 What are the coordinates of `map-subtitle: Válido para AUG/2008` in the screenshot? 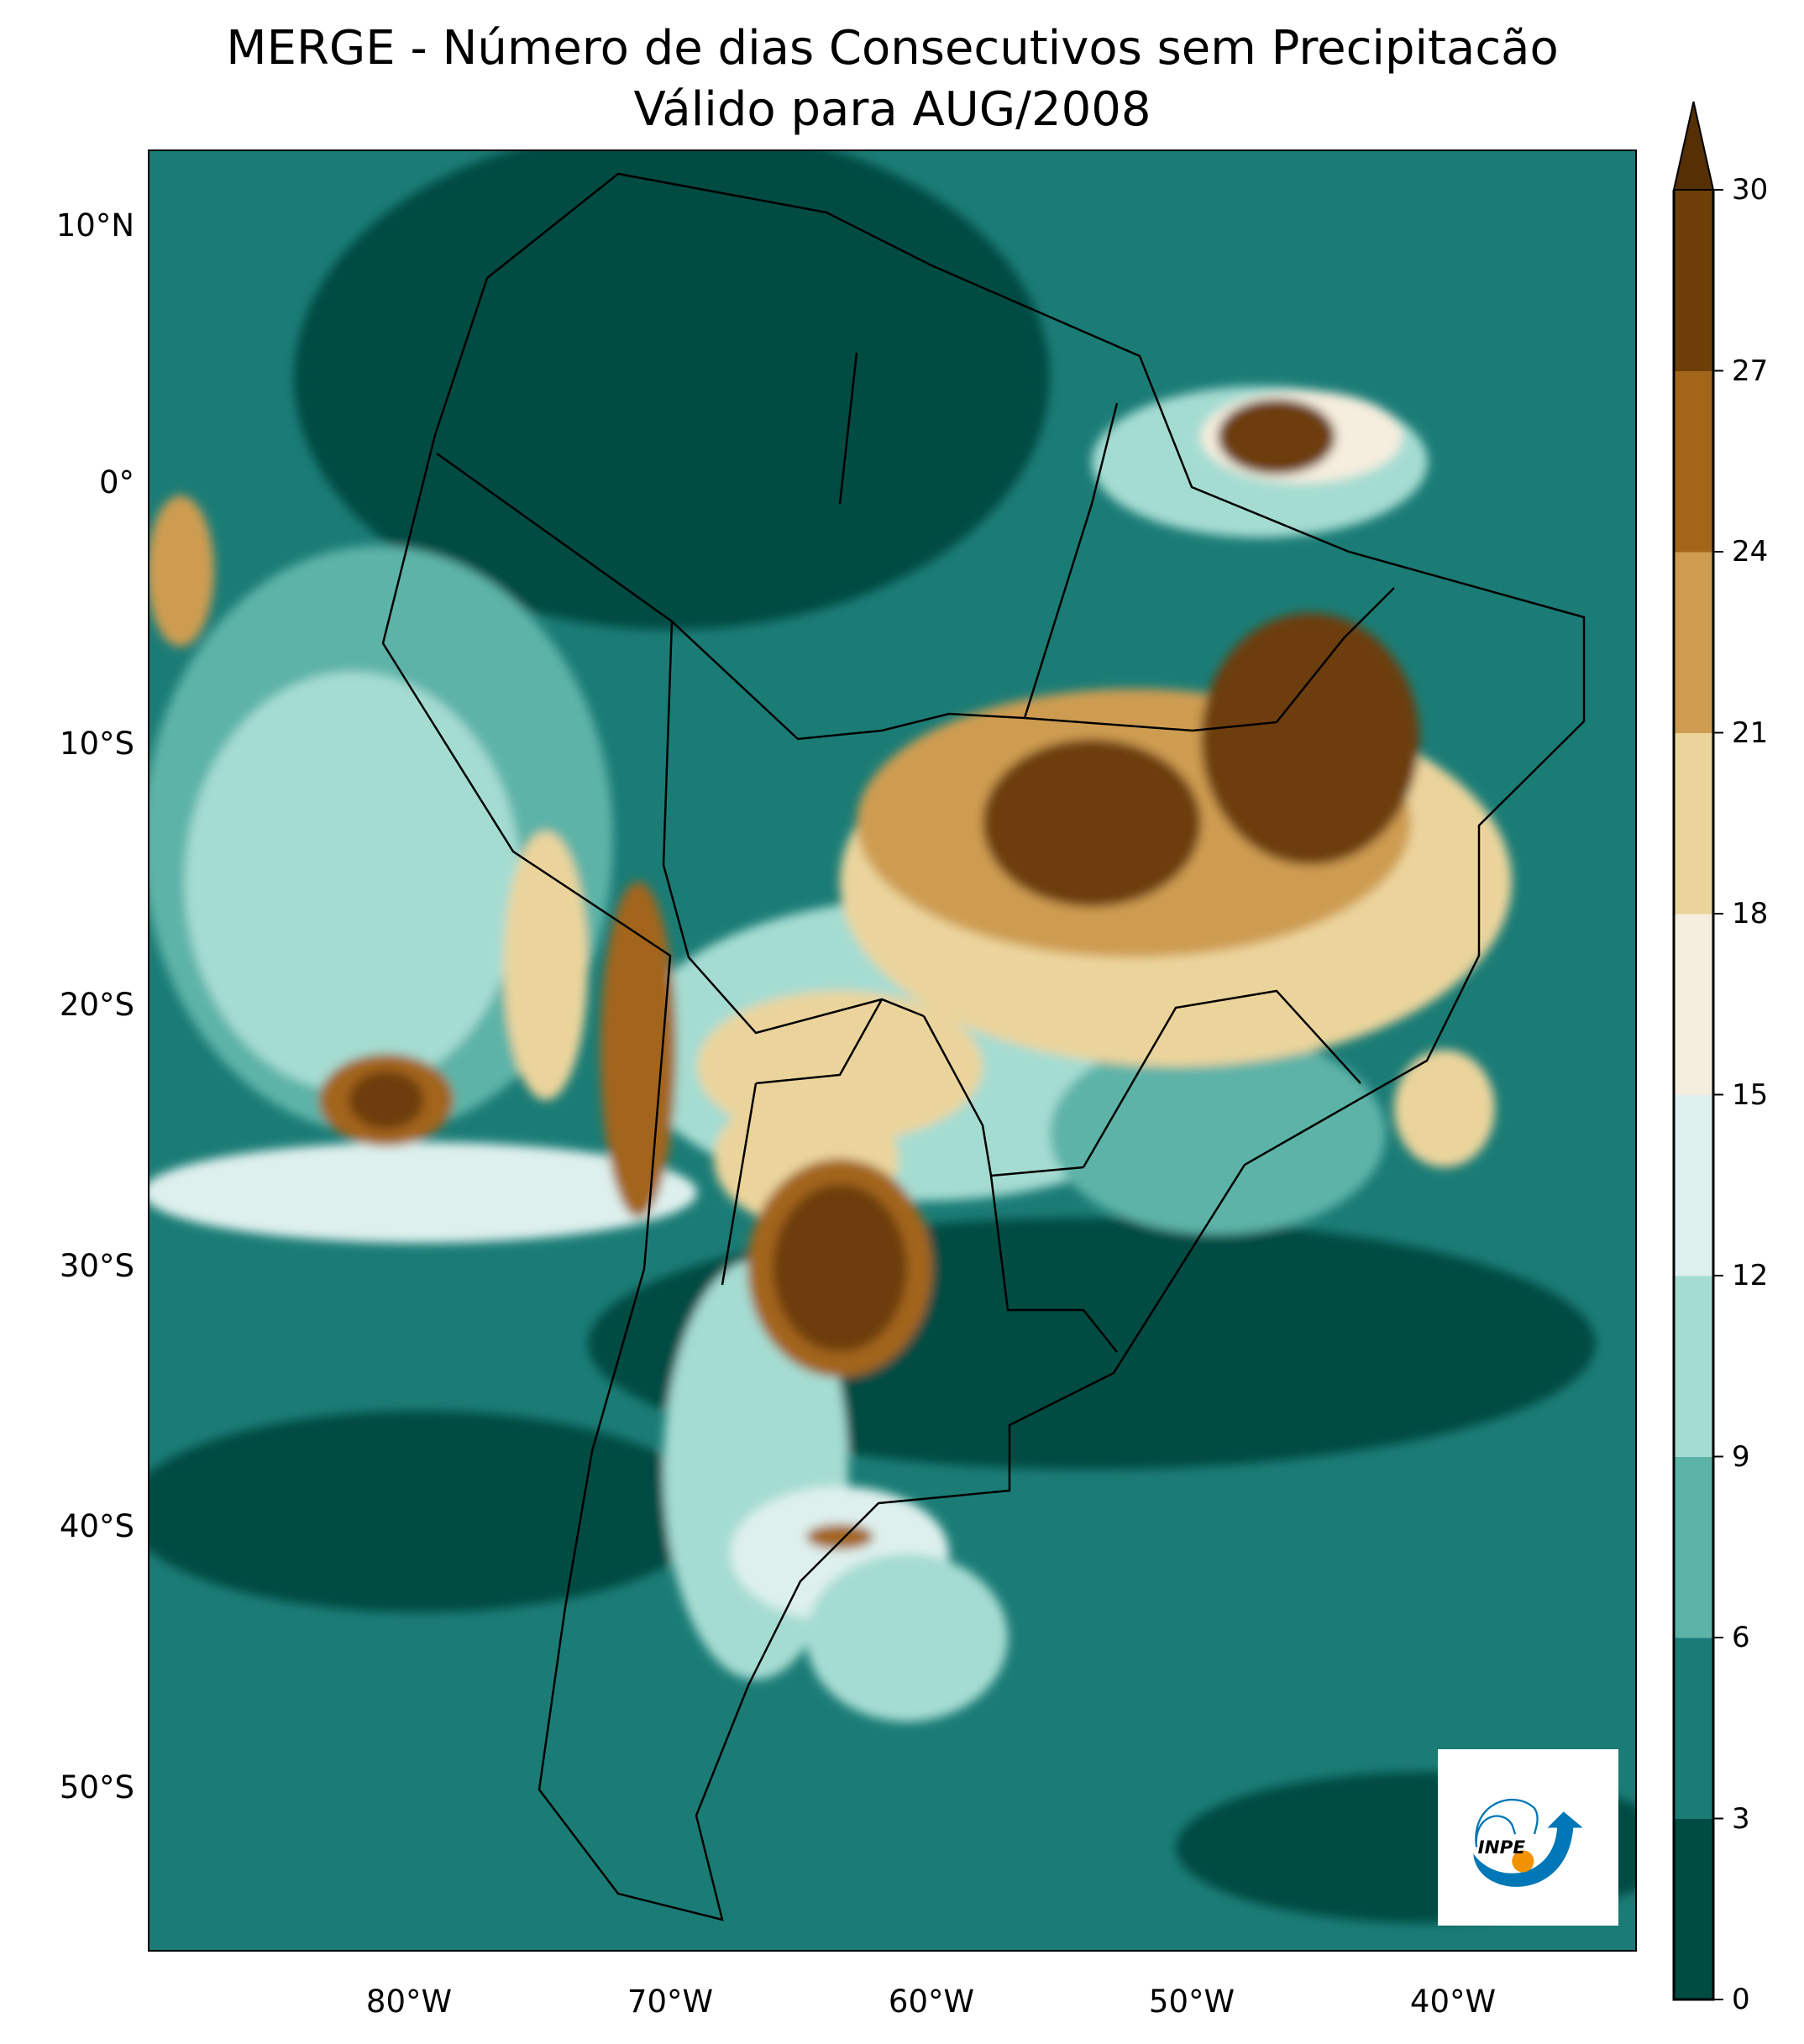 It's located at (892, 109).